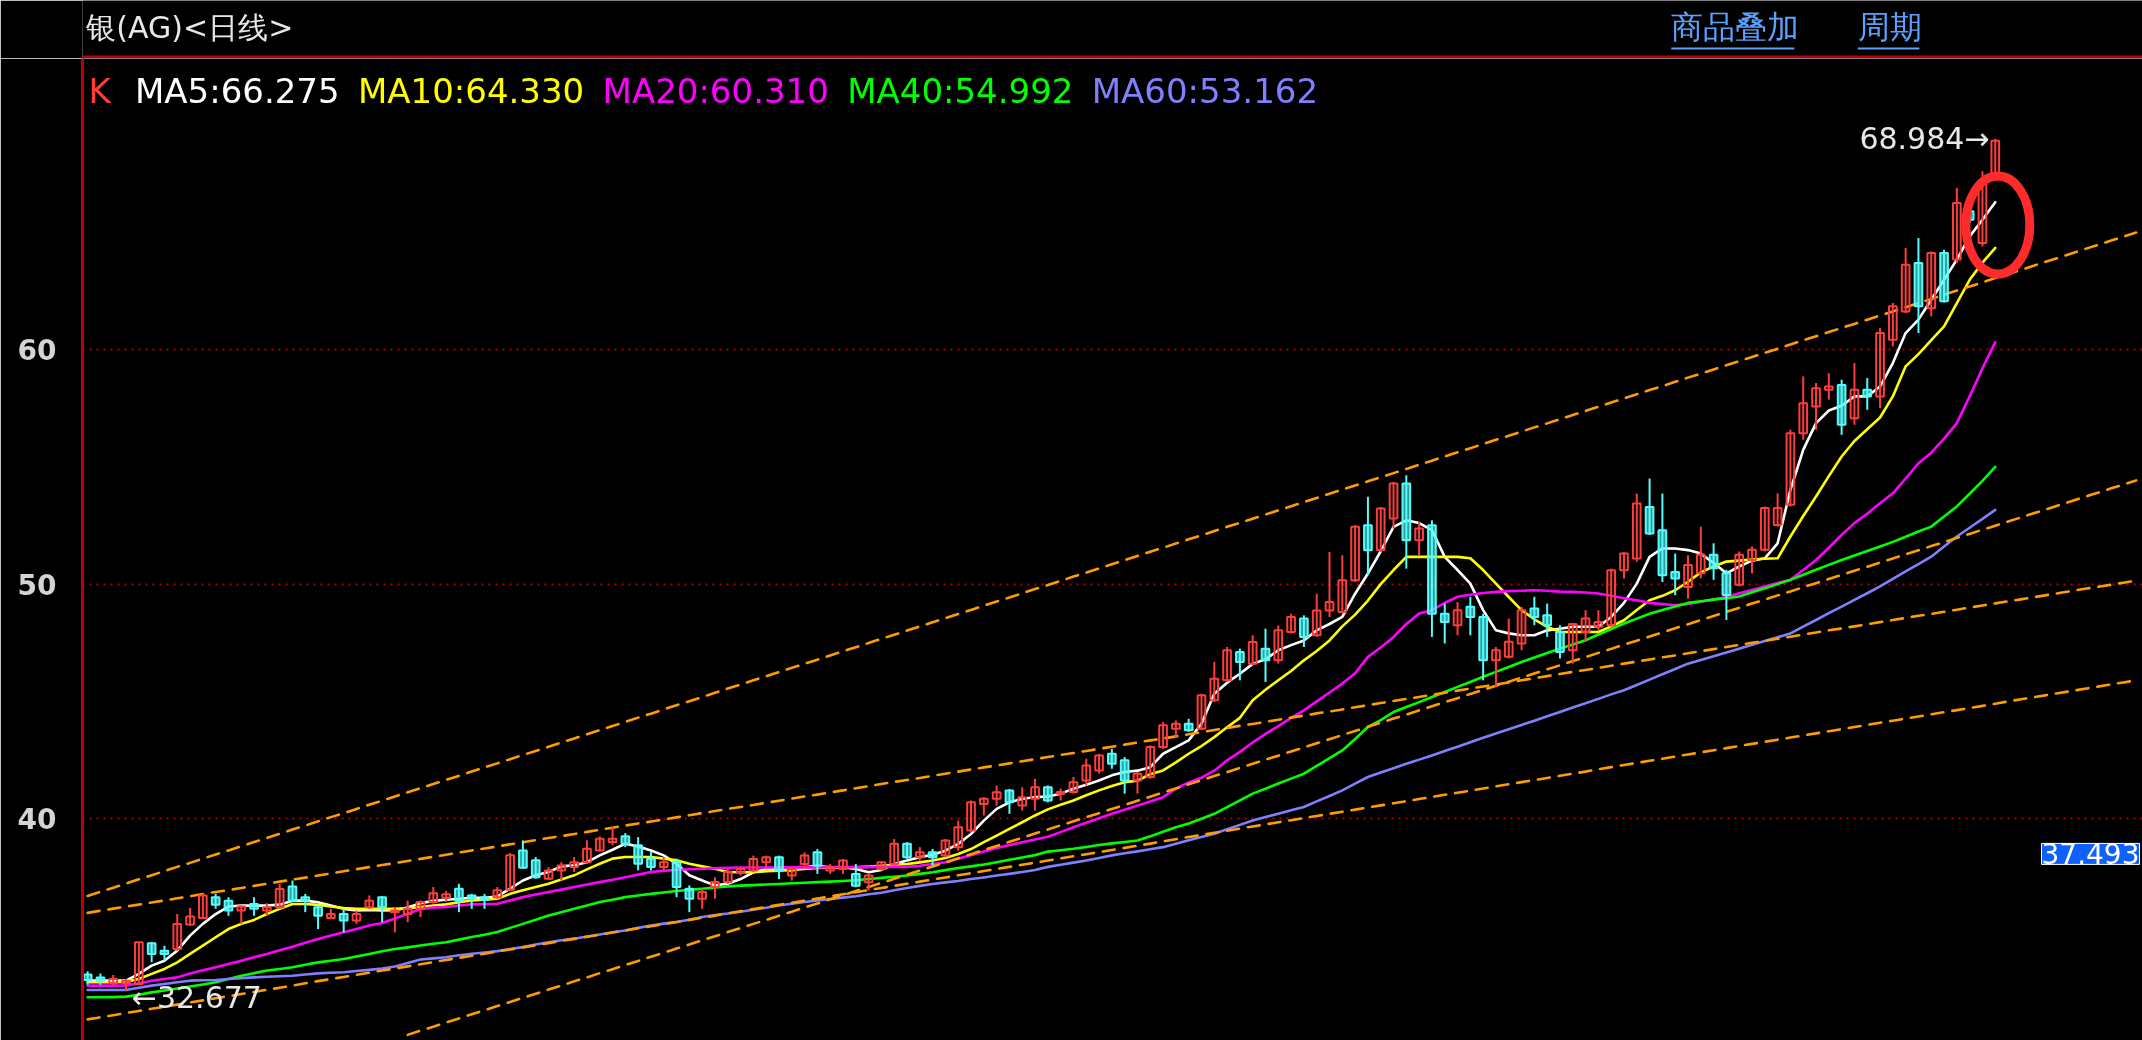  What do you see at coordinates (715, 90) in the screenshot?
I see `text: MA20:60.310` at bounding box center [715, 90].